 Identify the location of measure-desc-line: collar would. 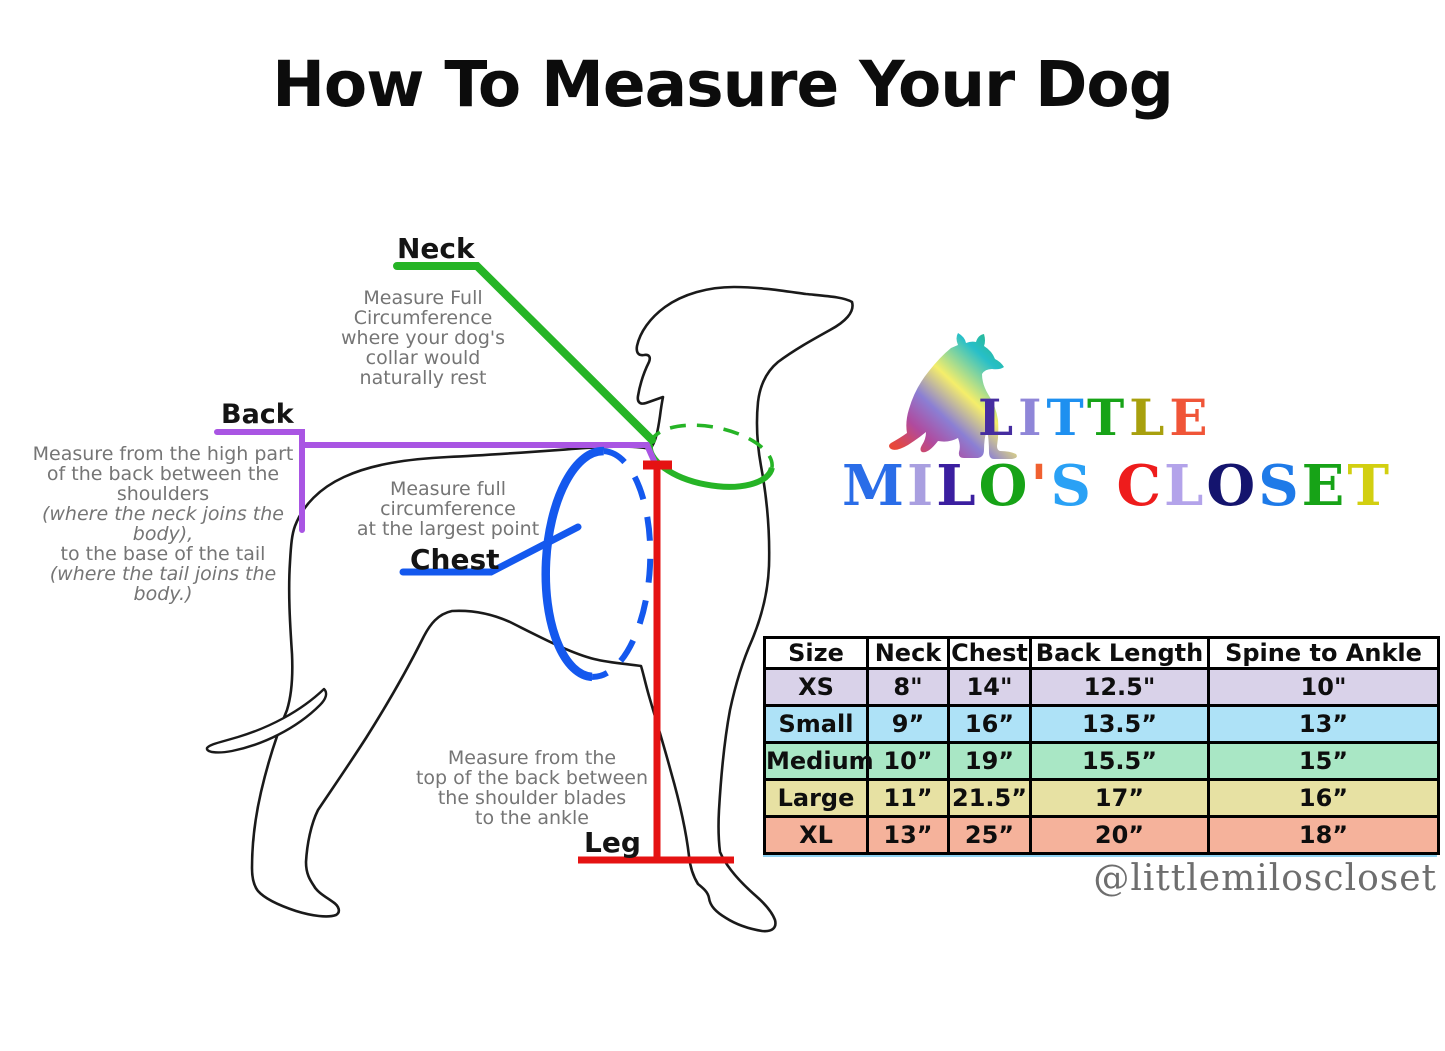
(423, 358).